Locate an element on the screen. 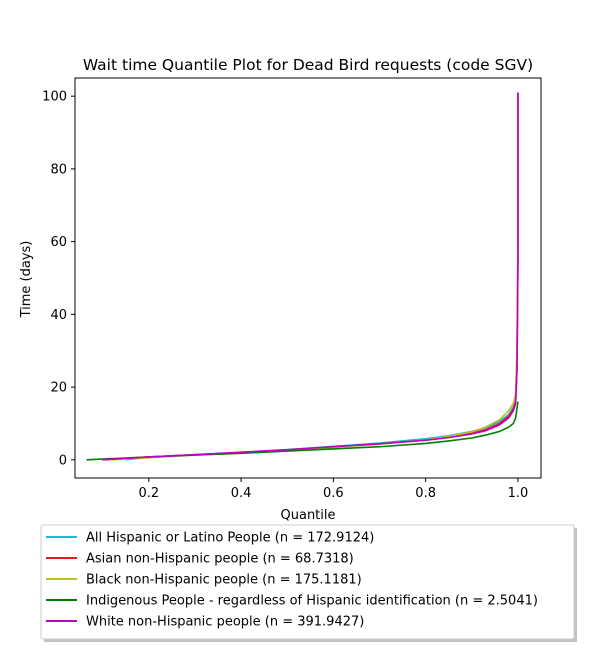 This screenshot has width=600, height=654. y-tick-label: 0 is located at coordinates (63, 460).